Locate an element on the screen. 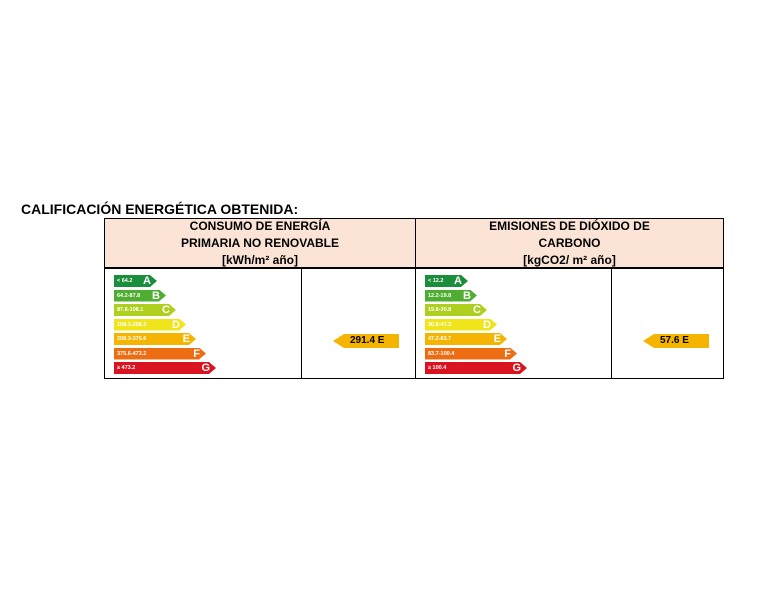  energy-class-c: 87.8-108.1 C is located at coordinates (145, 310).